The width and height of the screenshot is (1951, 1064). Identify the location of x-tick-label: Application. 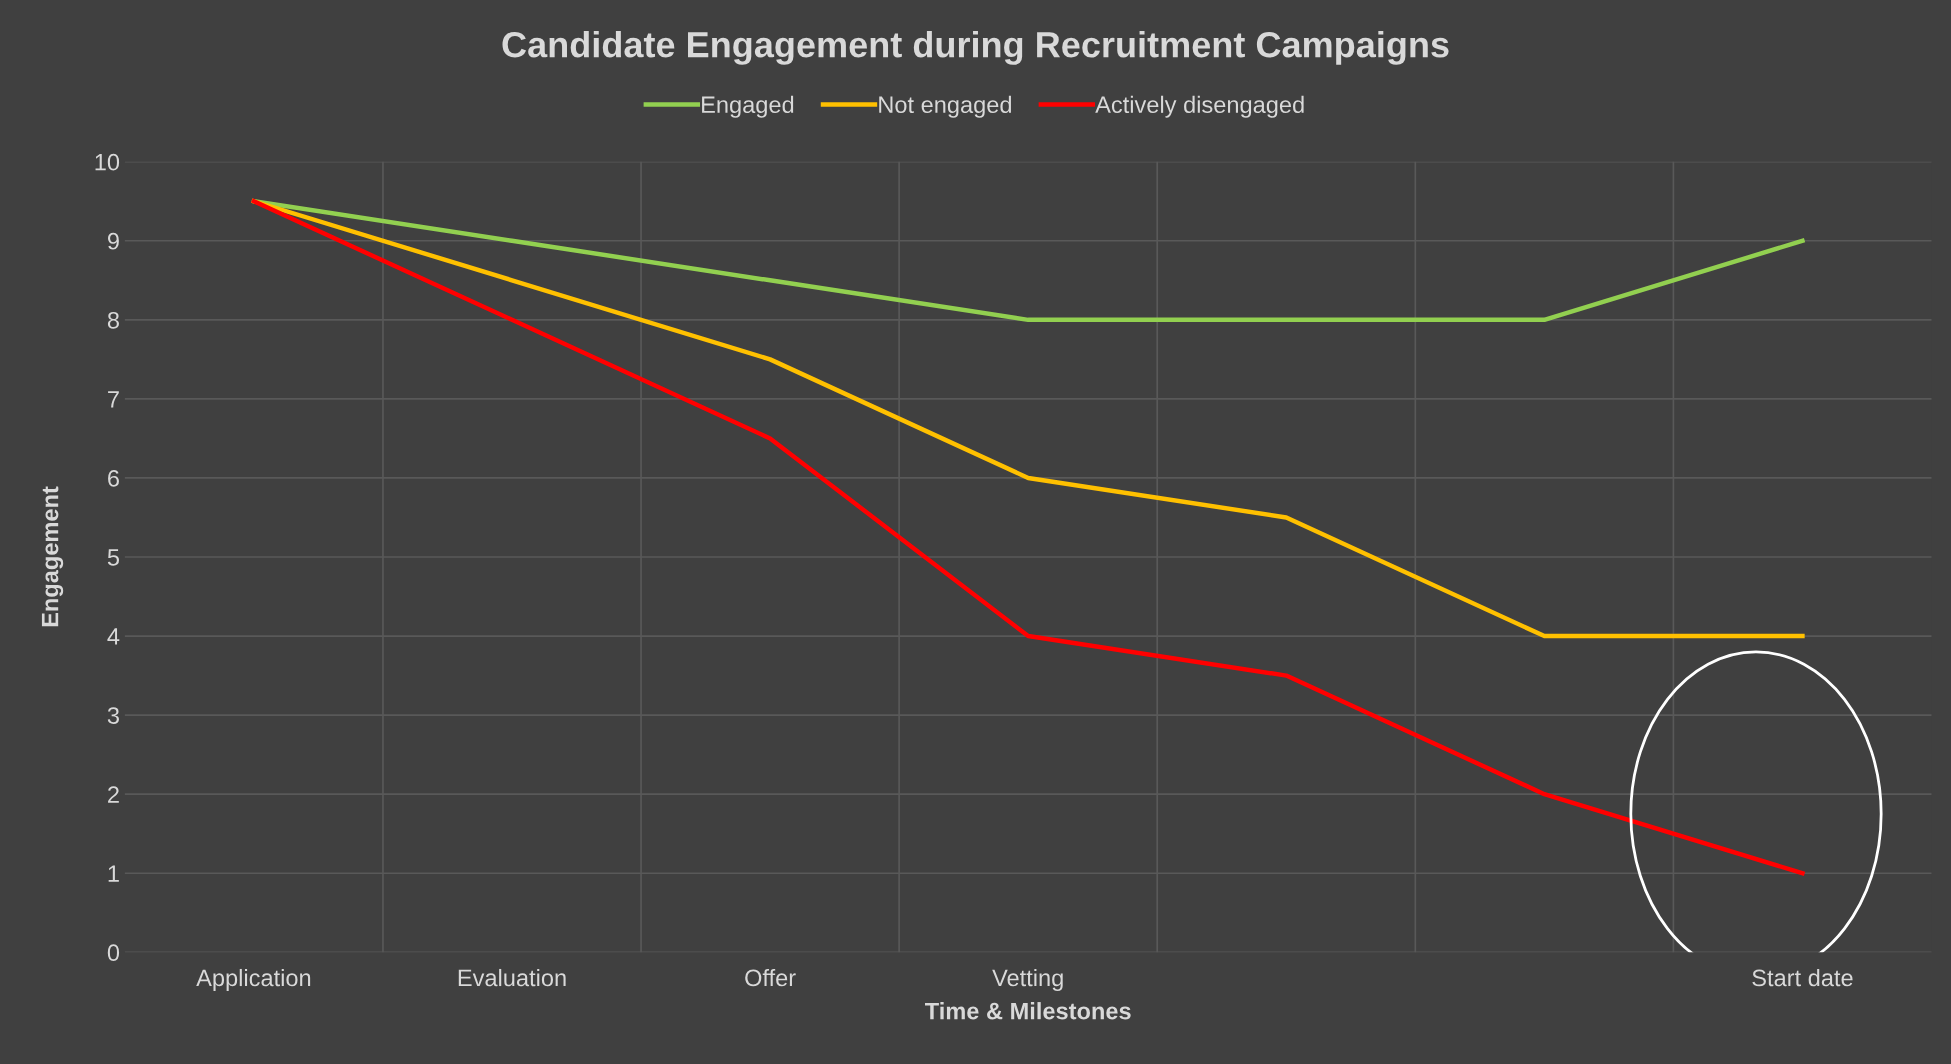
(253, 979).